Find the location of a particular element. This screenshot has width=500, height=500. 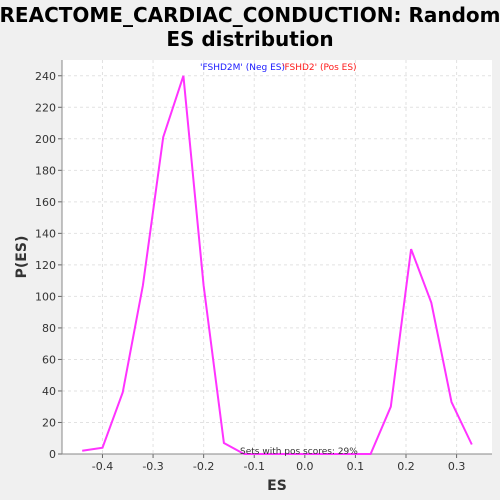

y-tick-label: 60 is located at coordinates (49, 359).